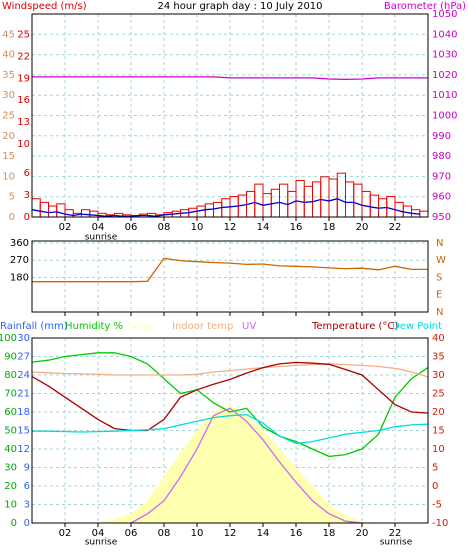 The height and width of the screenshot is (557, 468). I want to click on y-tick-label: 3, so click(27, 195).